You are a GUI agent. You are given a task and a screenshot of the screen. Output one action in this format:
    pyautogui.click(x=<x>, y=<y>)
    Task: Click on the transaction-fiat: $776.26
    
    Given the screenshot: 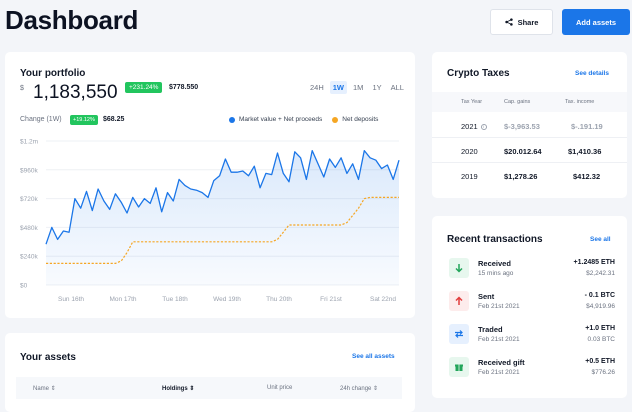 What is the action you would take?
    pyautogui.click(x=603, y=372)
    